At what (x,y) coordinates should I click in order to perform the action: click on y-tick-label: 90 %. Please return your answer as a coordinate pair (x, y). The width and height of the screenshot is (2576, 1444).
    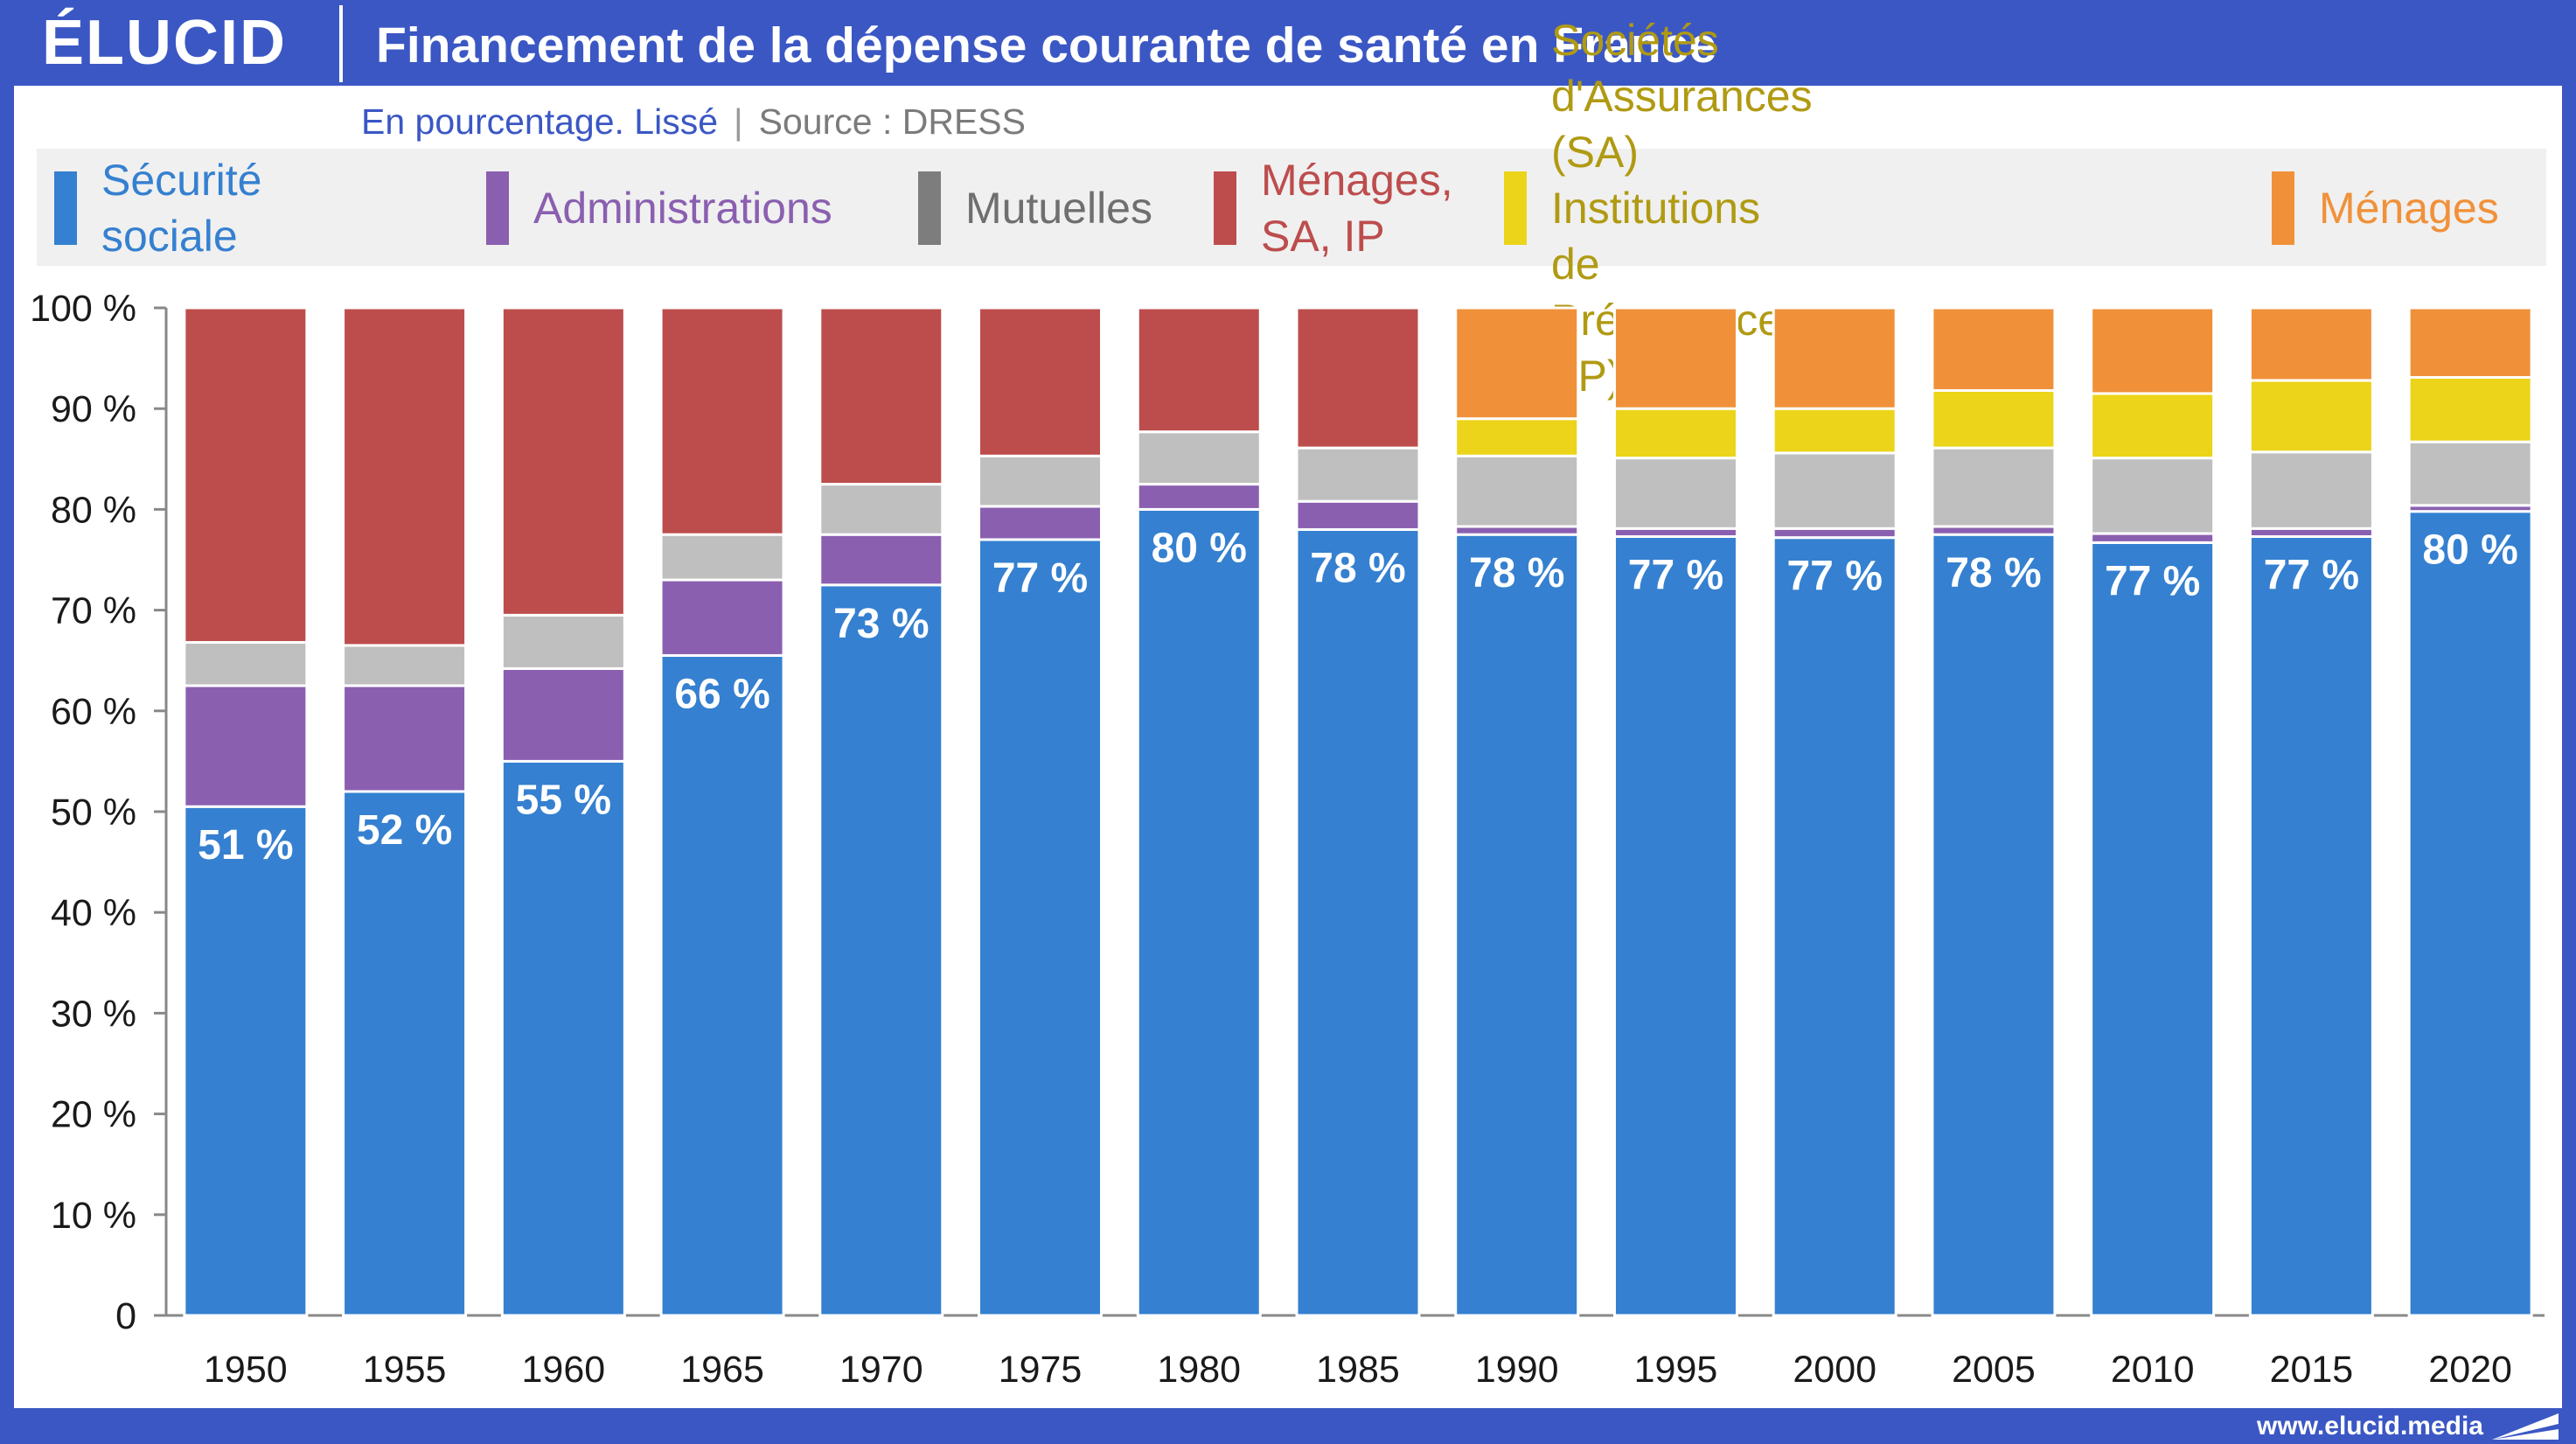
    Looking at the image, I should click on (93, 409).